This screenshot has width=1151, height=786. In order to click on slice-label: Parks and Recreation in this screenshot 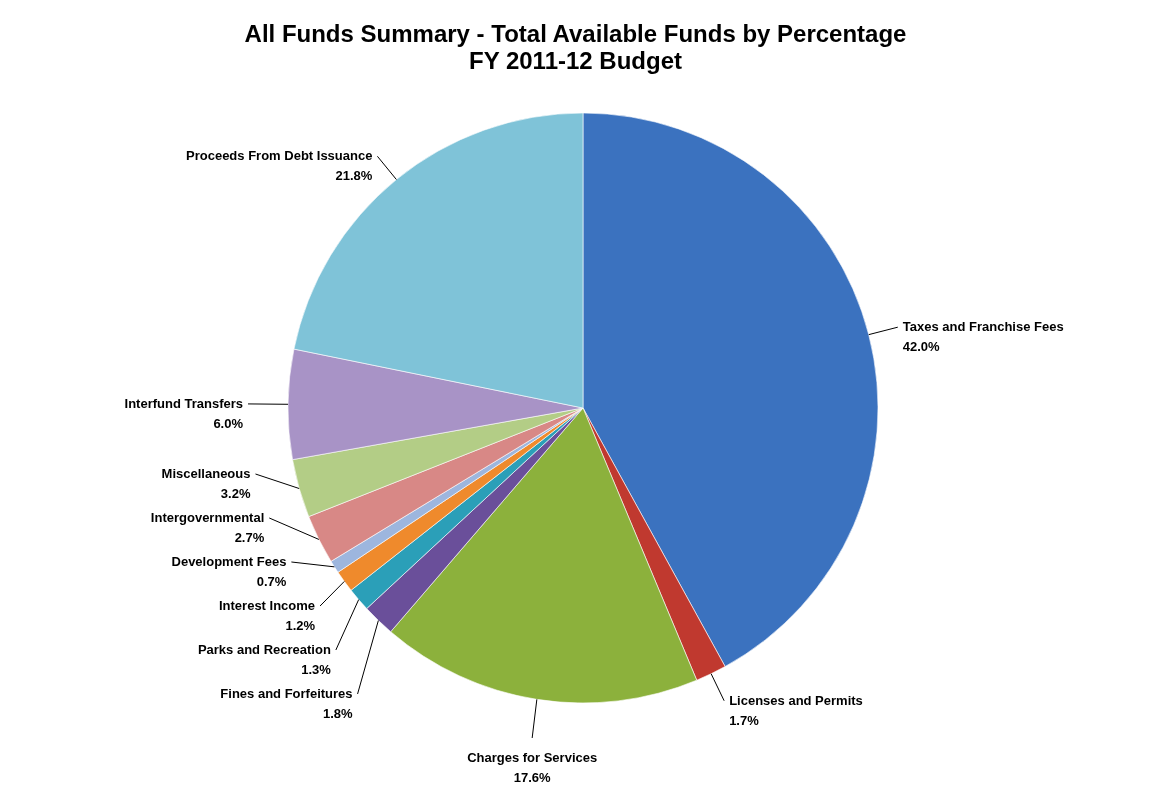, I will do `click(264, 649)`.